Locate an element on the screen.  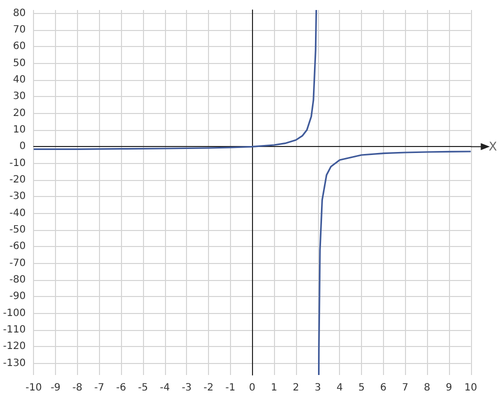
y-tick-label: 0 is located at coordinates (22, 146).